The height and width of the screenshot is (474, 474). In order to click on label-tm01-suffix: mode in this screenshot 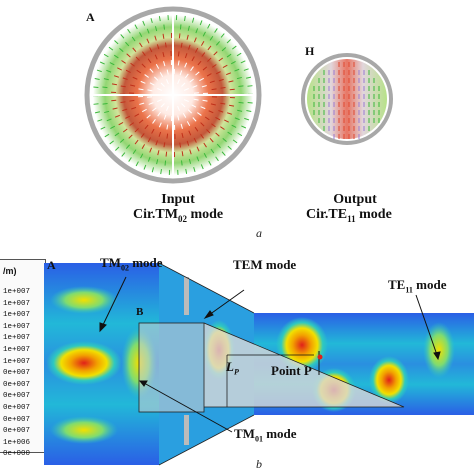, I will do `click(279, 433)`.